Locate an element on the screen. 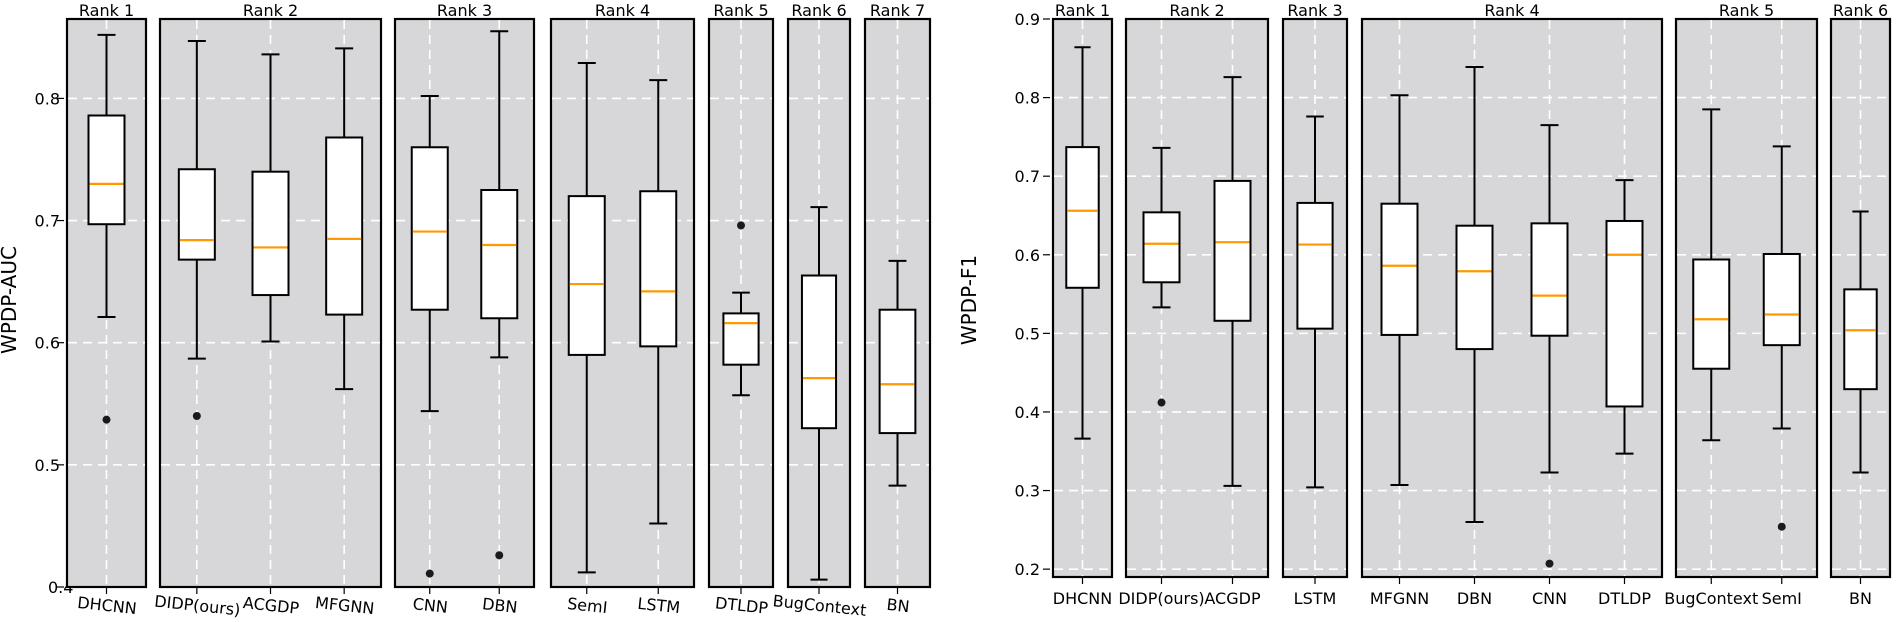 The width and height of the screenshot is (1901, 622). y-axis-label: WPDP-AUC is located at coordinates (10, 300).